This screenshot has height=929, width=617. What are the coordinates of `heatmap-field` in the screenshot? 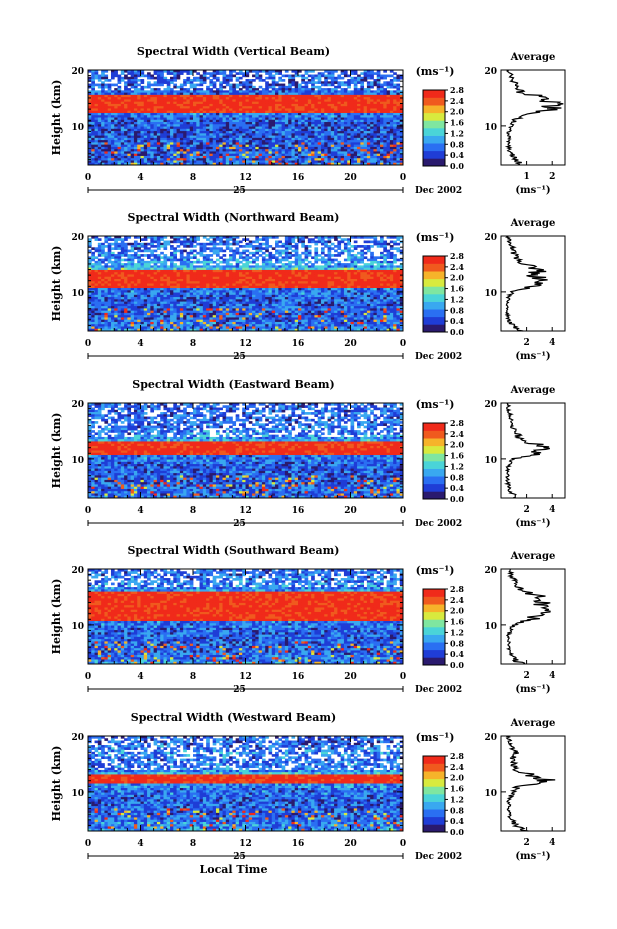 It's located at (246, 118).